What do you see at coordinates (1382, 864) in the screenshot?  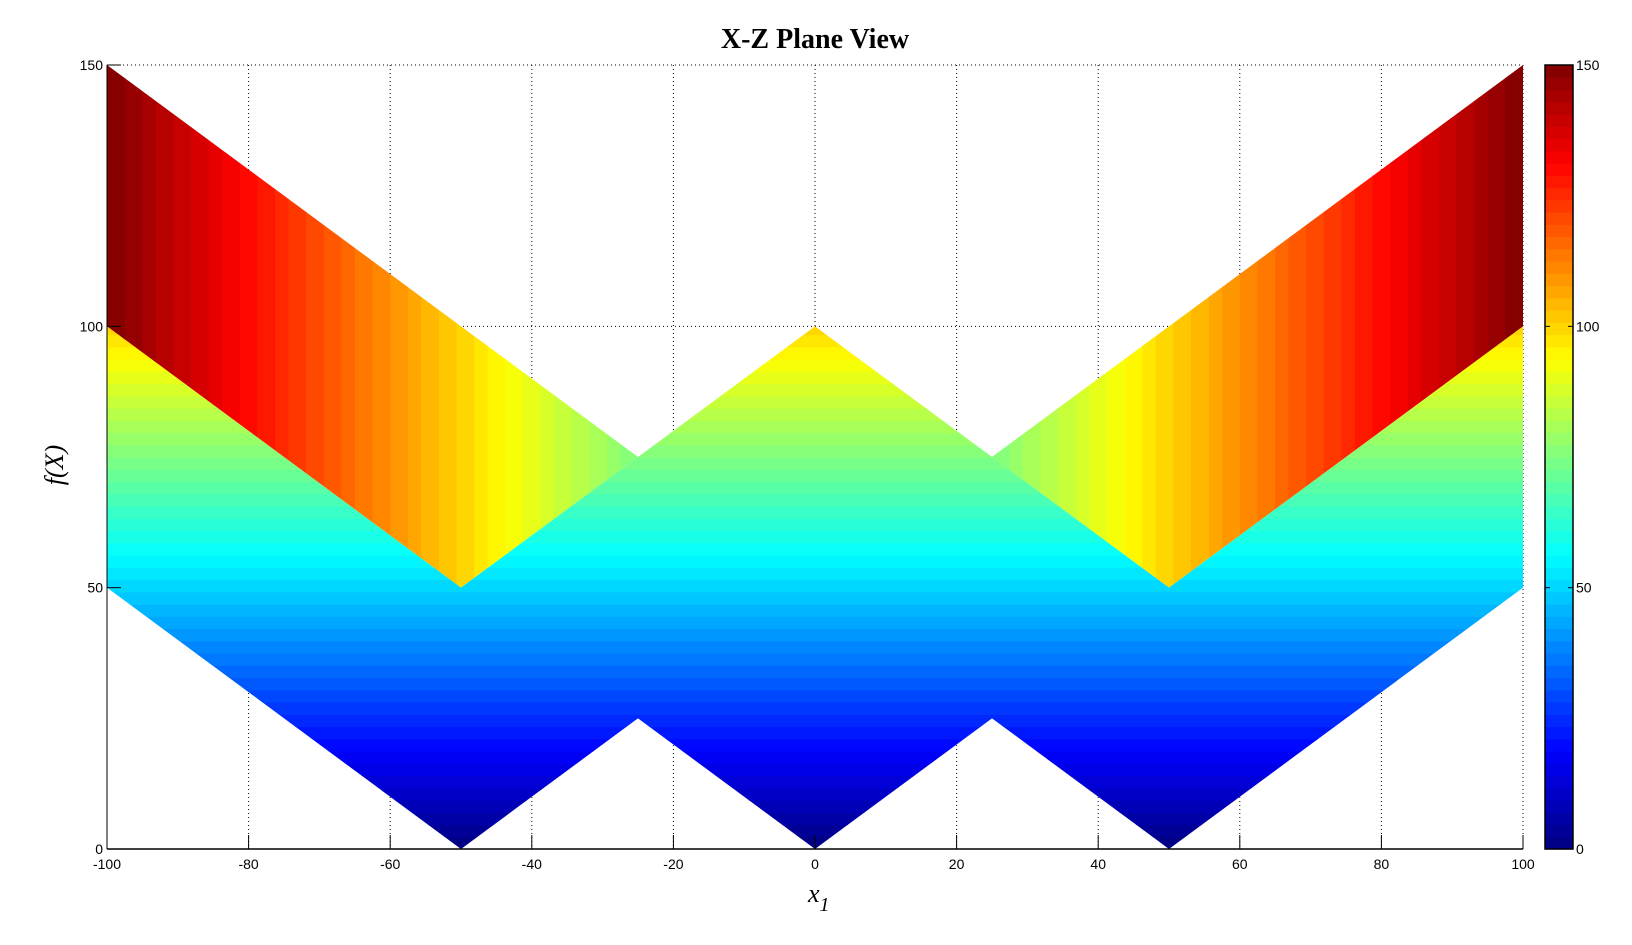 I see `x-tick-label: 80` at bounding box center [1382, 864].